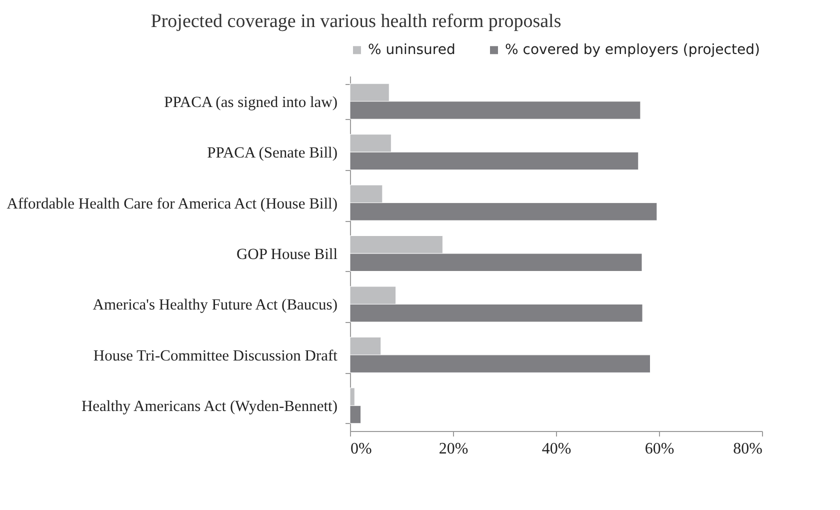 The height and width of the screenshot is (510, 840). Describe the element at coordinates (557, 449) in the screenshot. I see `x-tick-label: 40%` at that location.